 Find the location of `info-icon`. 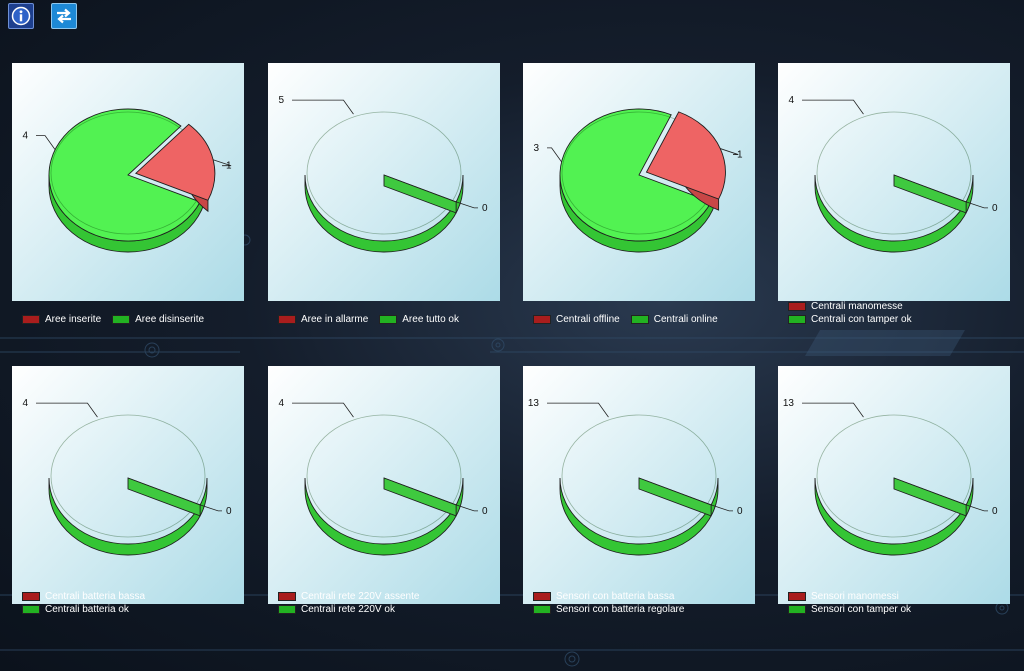

info-icon is located at coordinates (21, 16).